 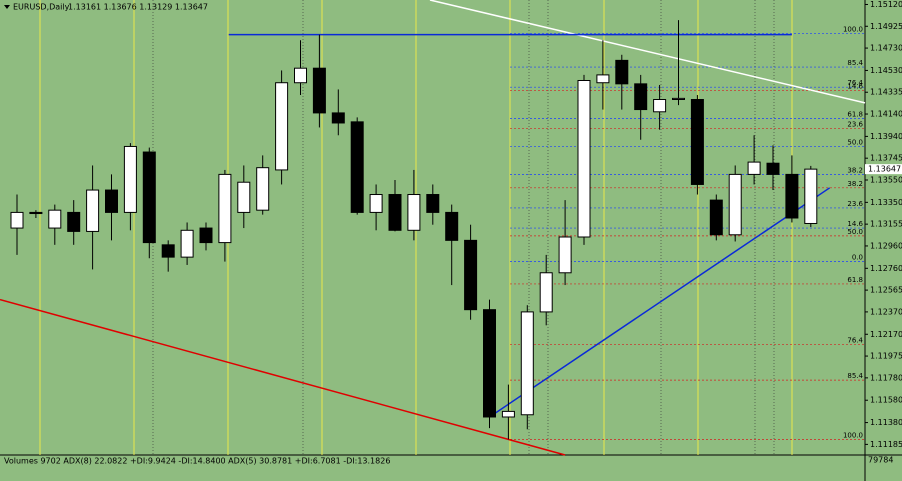 What do you see at coordinates (886, 202) in the screenshot?
I see `y-tick-label: 1.13350` at bounding box center [886, 202].